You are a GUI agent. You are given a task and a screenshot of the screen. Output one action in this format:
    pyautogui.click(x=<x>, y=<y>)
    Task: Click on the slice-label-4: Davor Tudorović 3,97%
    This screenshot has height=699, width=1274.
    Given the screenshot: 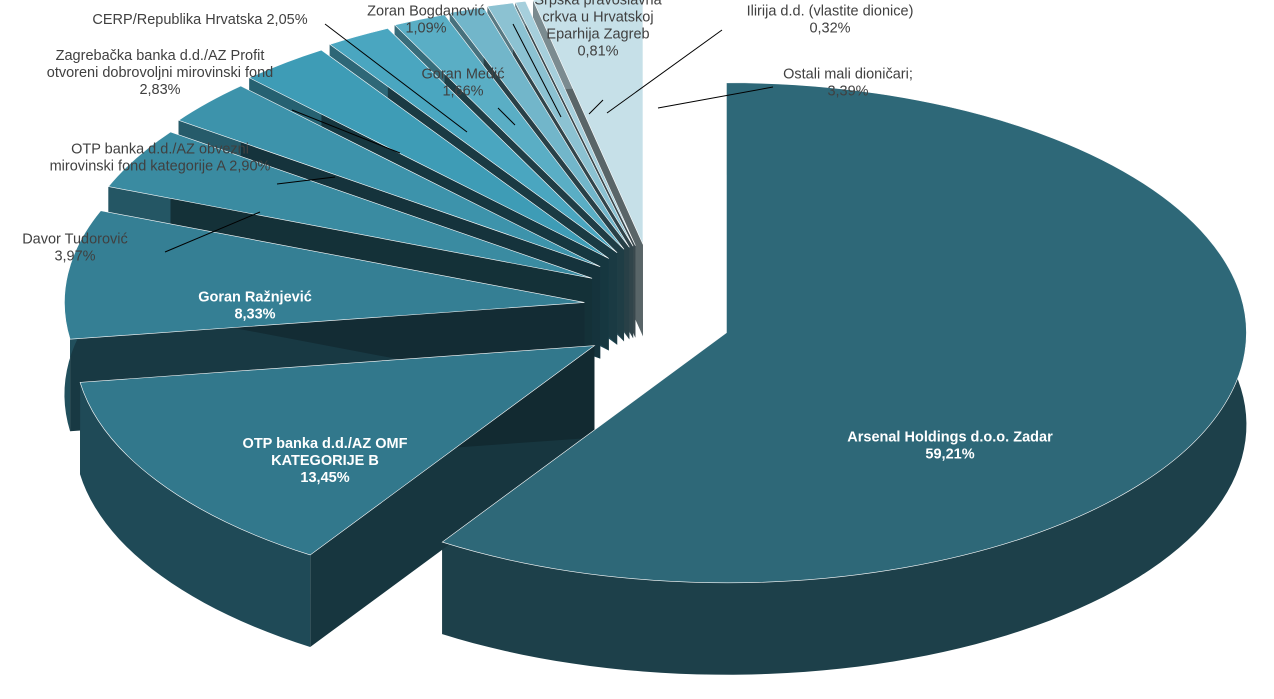 What is the action you would take?
    pyautogui.click(x=75, y=248)
    